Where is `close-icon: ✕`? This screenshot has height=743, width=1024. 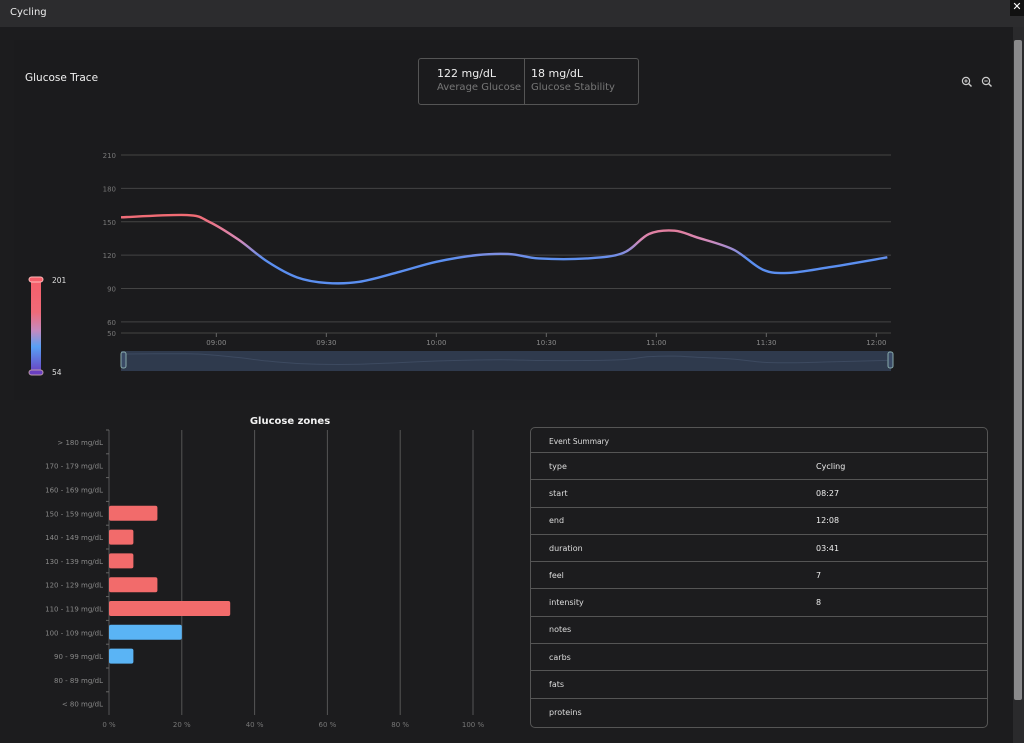
close-icon: ✕ is located at coordinates (1017, 8).